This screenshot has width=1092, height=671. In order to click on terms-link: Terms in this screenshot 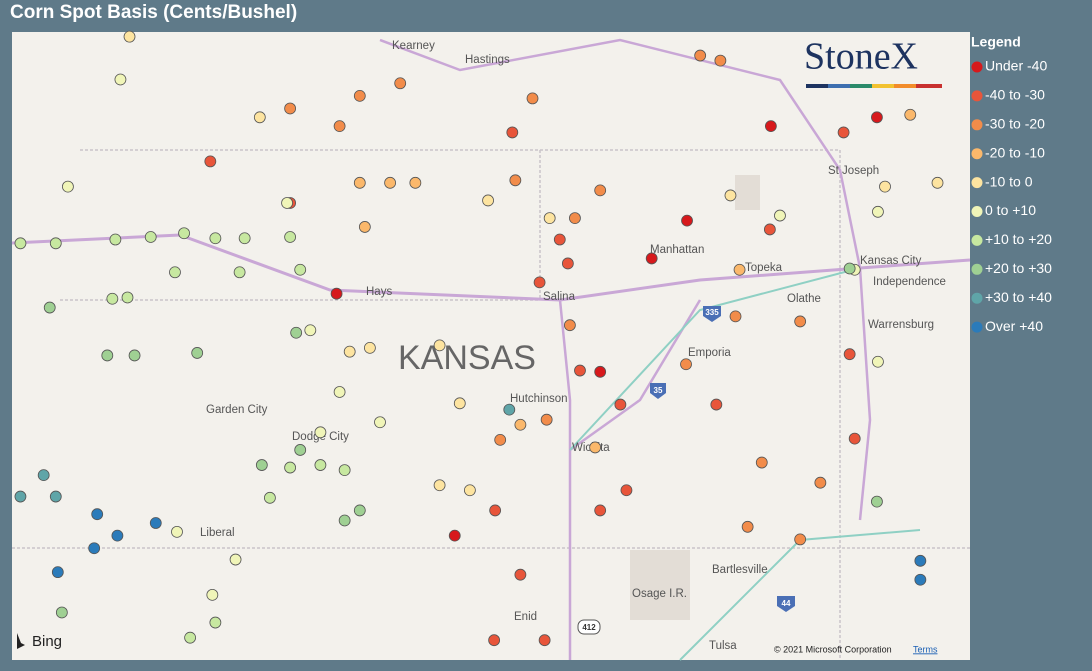, I will do `click(925, 649)`.